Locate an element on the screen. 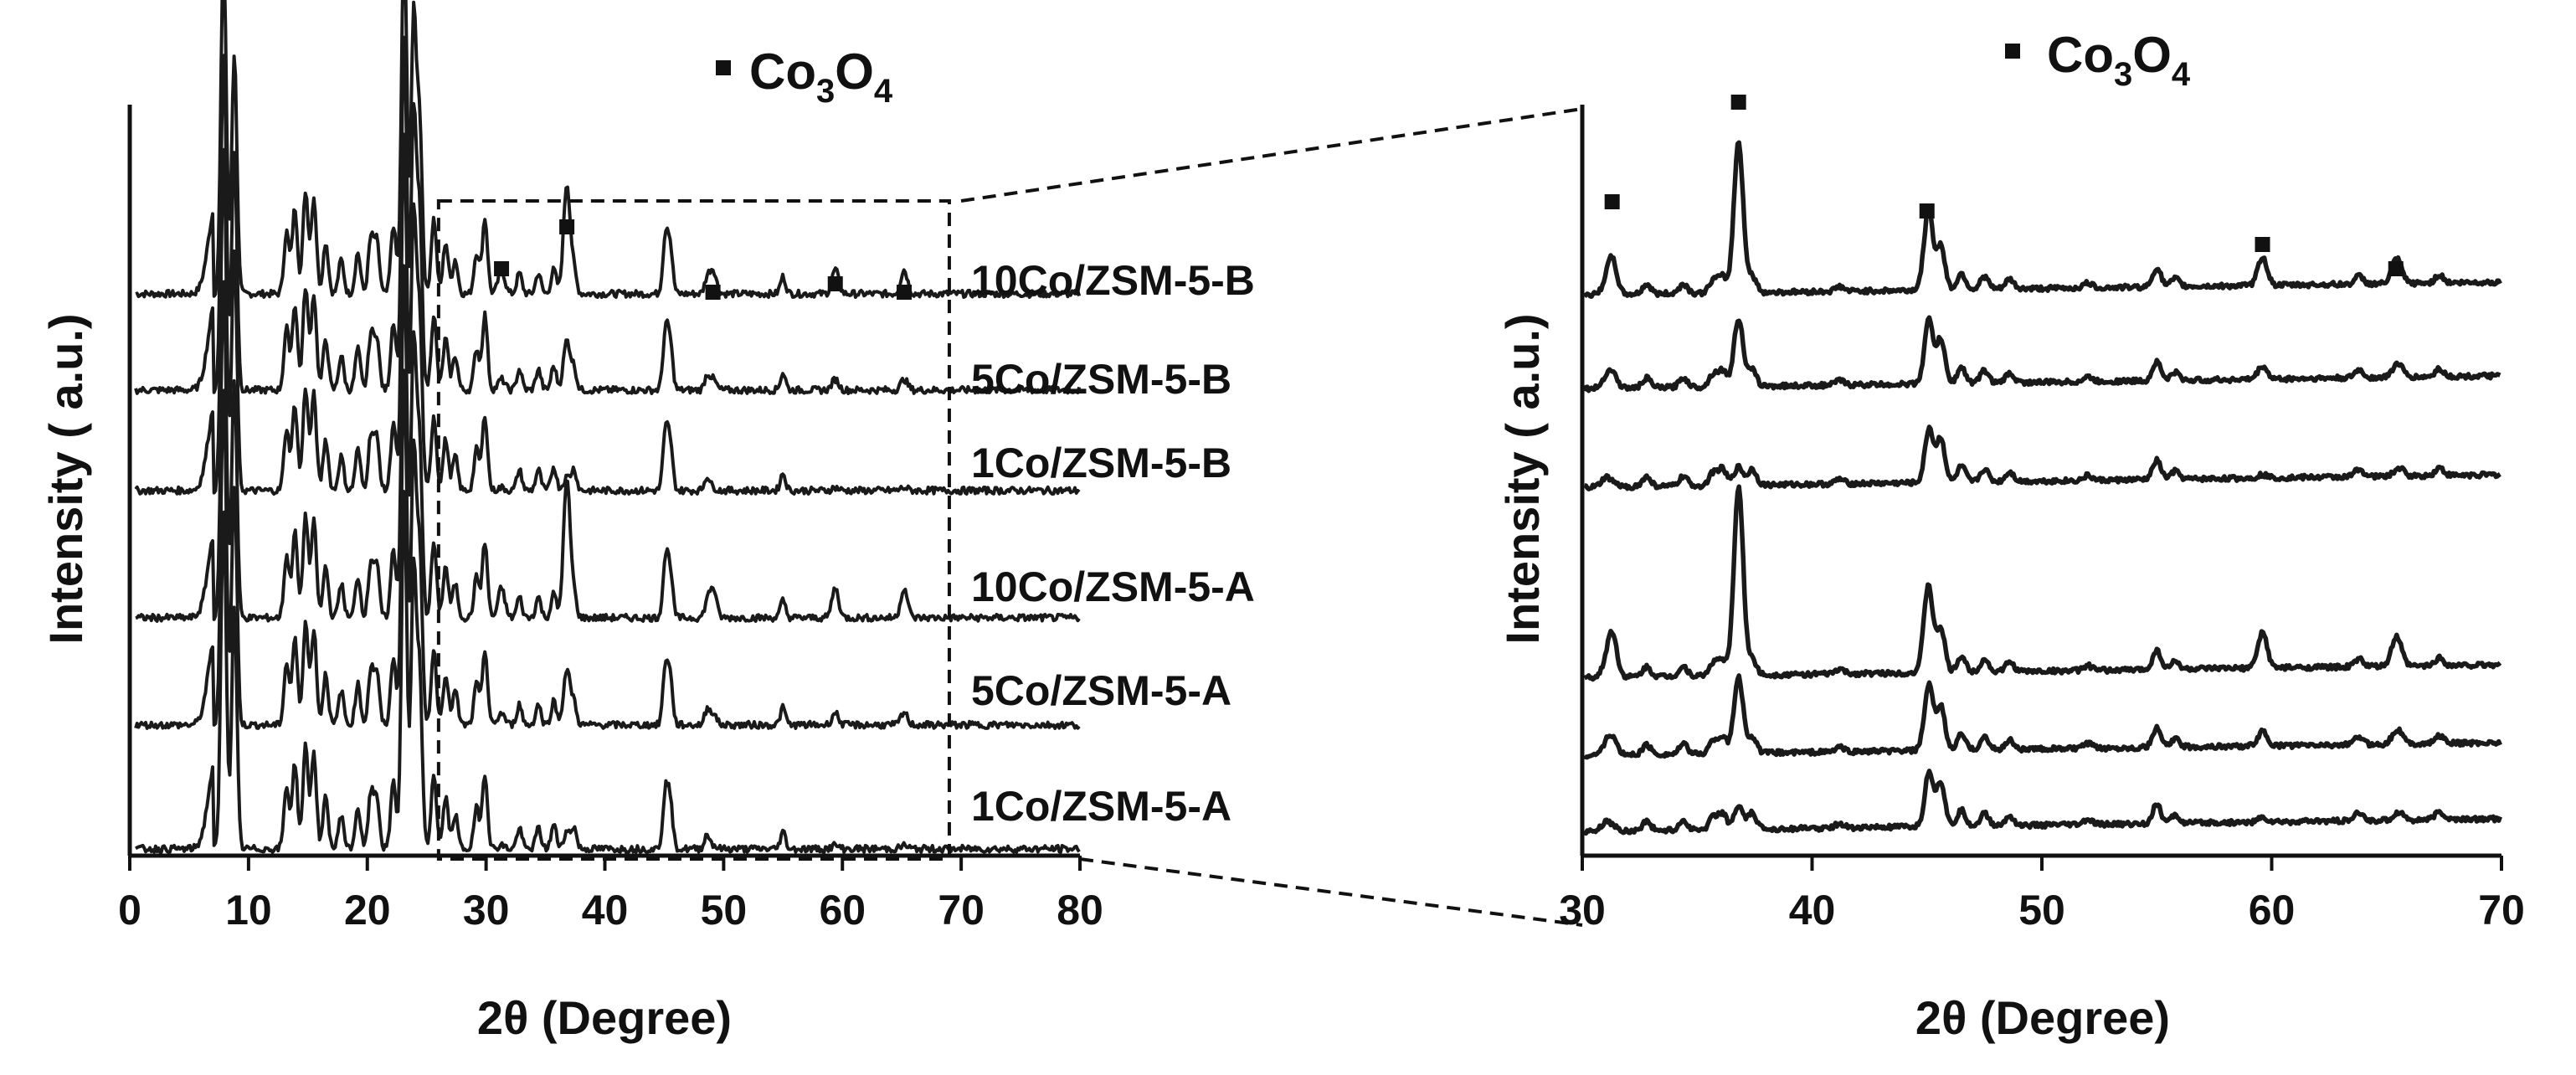 This screenshot has width=2576, height=1075. label-1co-zsm5-b: 1Co/ZSM-5-B is located at coordinates (1101, 463).